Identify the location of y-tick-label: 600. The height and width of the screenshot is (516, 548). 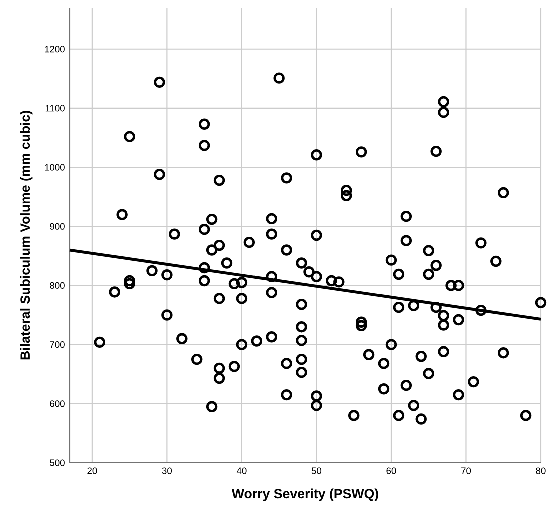
(57, 404).